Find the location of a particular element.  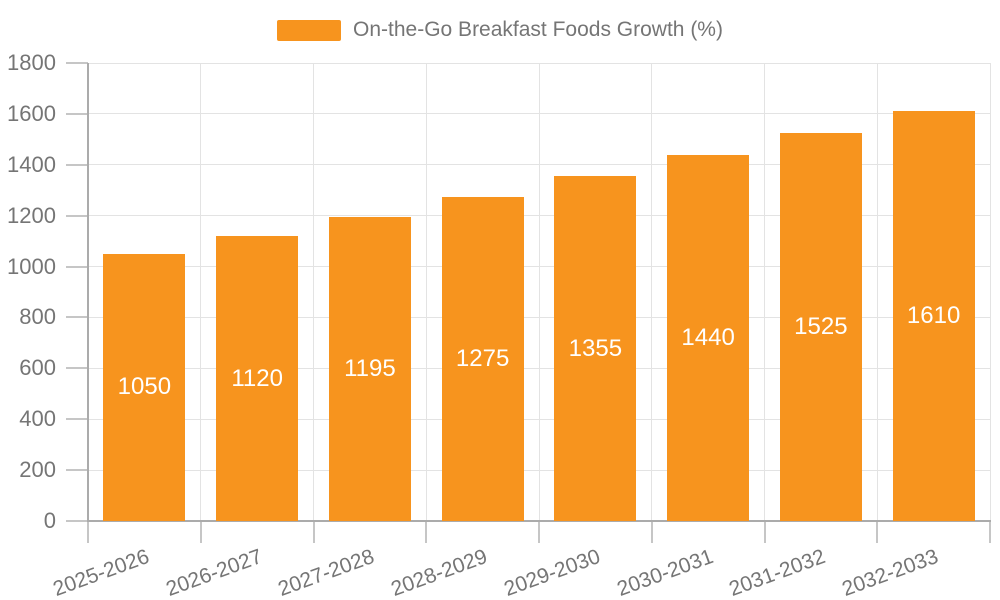

y-axis-label: 800 is located at coordinates (37, 317).